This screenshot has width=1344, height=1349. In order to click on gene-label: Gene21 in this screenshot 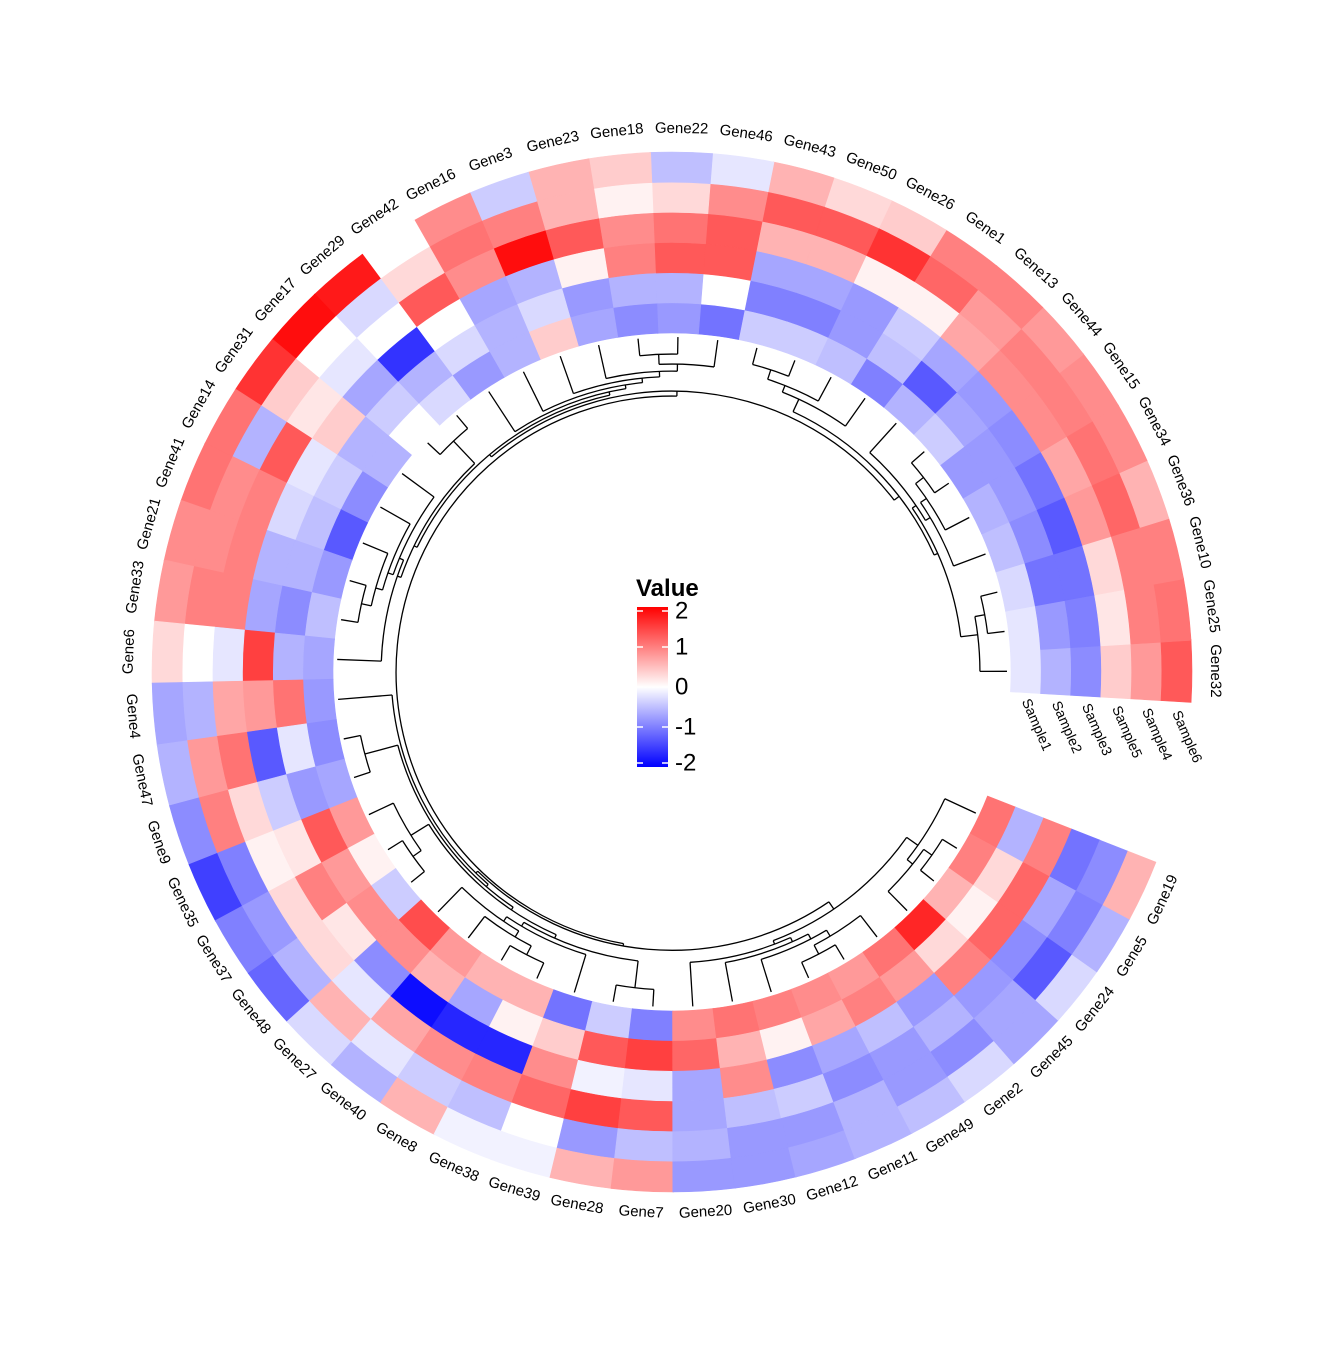, I will do `click(149, 524)`.